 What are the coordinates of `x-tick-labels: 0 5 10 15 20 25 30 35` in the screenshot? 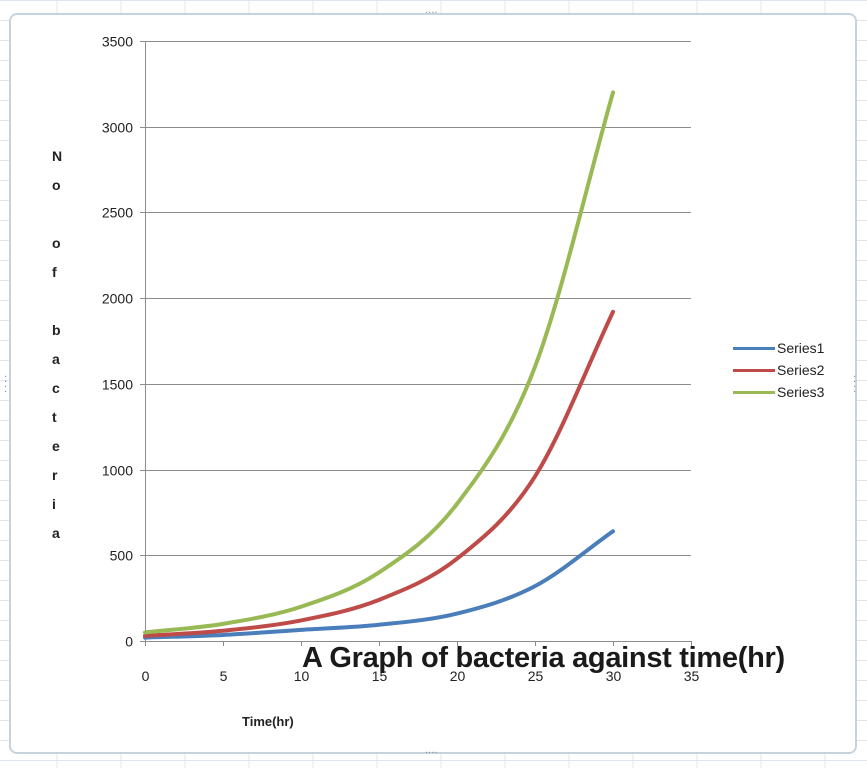 It's located at (421, 676).